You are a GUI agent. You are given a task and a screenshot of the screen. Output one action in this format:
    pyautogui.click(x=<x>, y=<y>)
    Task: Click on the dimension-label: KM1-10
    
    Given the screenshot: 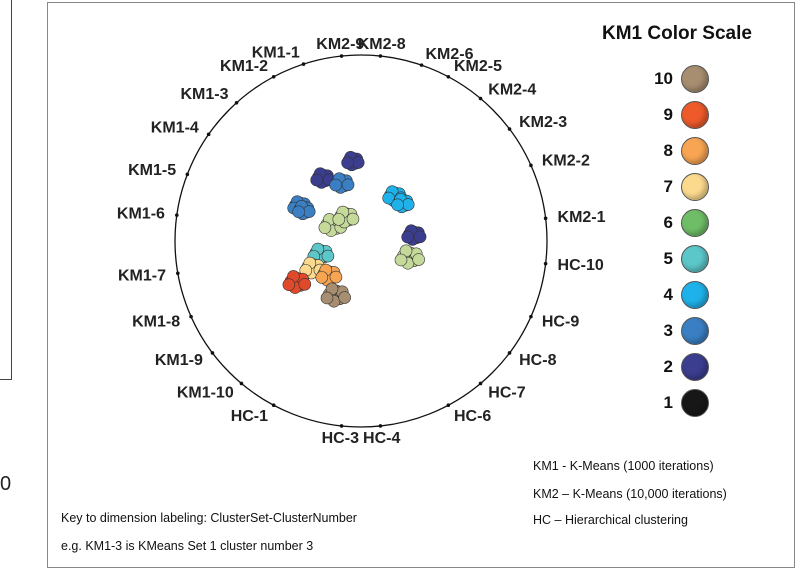 What is the action you would take?
    pyautogui.click(x=205, y=393)
    